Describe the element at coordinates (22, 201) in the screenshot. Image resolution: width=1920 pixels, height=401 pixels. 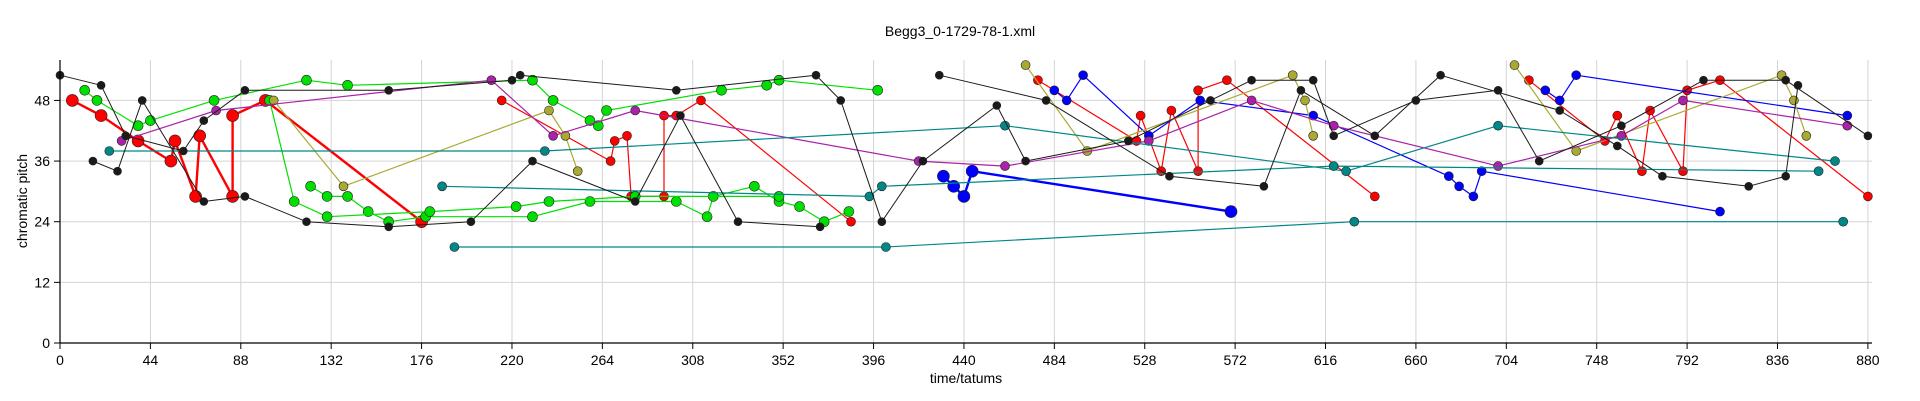
I see `y-axis-title: chromatic pitch` at that location.